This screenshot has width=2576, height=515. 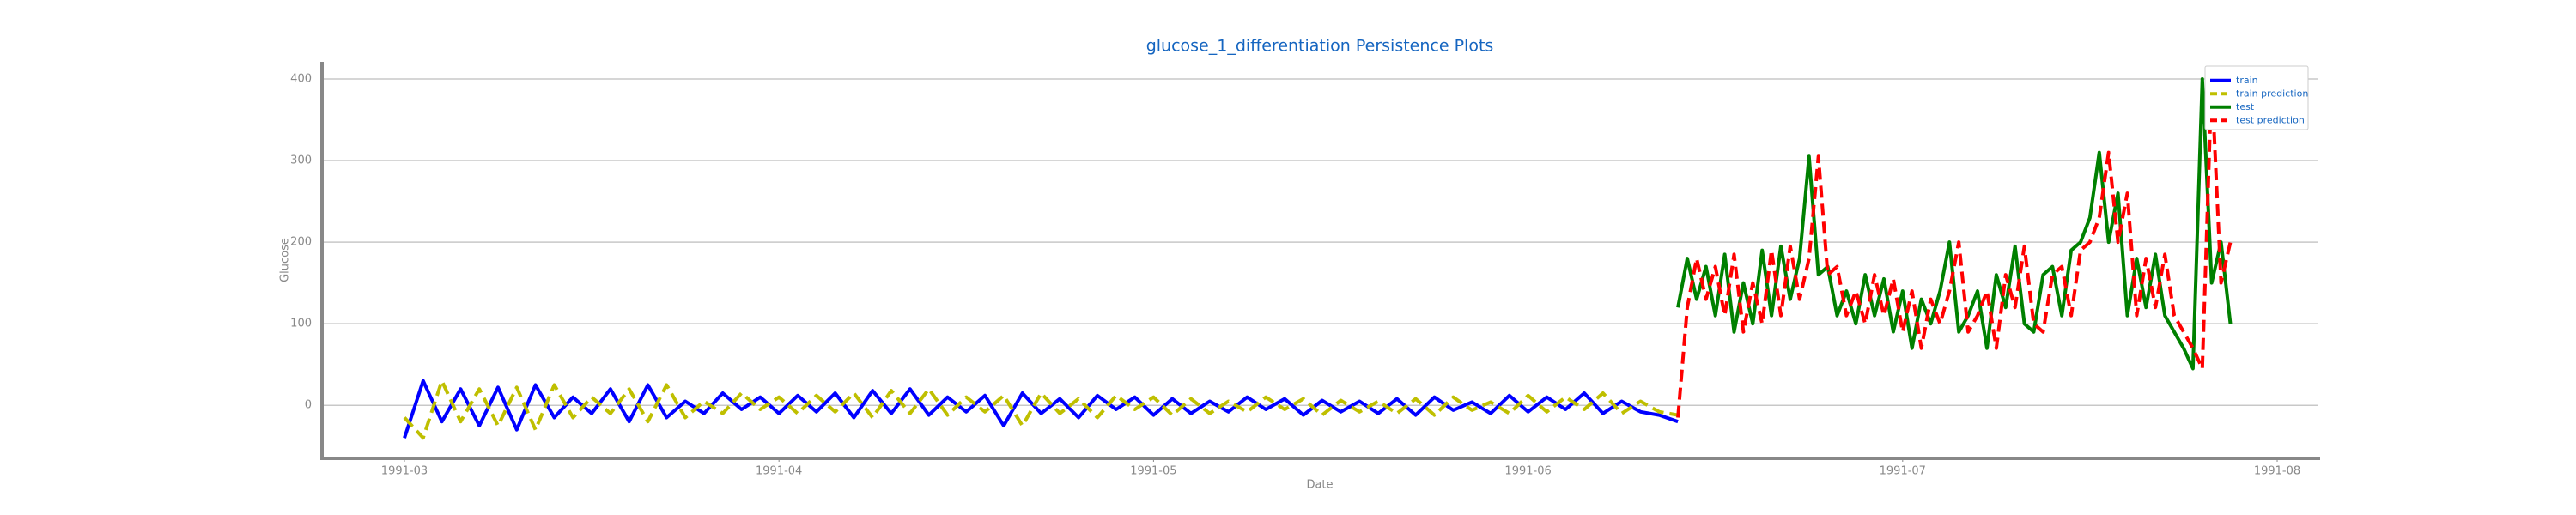 What do you see at coordinates (1319, 485) in the screenshot?
I see `x-axis-label: Date` at bounding box center [1319, 485].